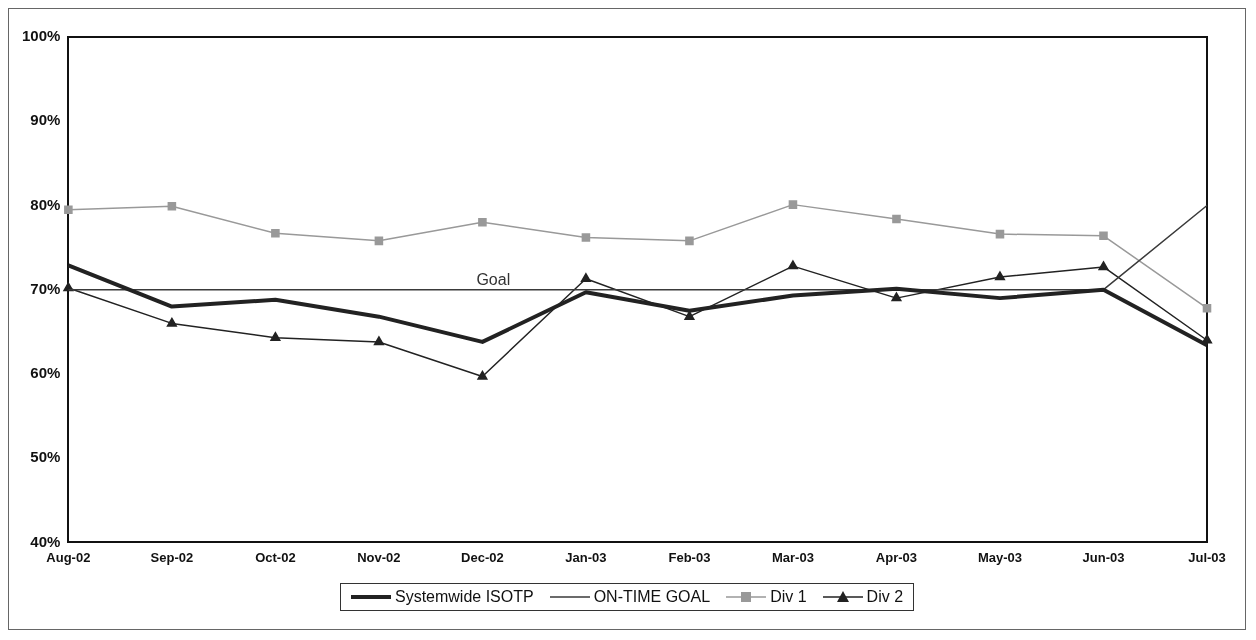 Image resolution: width=1256 pixels, height=640 pixels. What do you see at coordinates (493, 280) in the screenshot?
I see `annotation: Goal` at bounding box center [493, 280].